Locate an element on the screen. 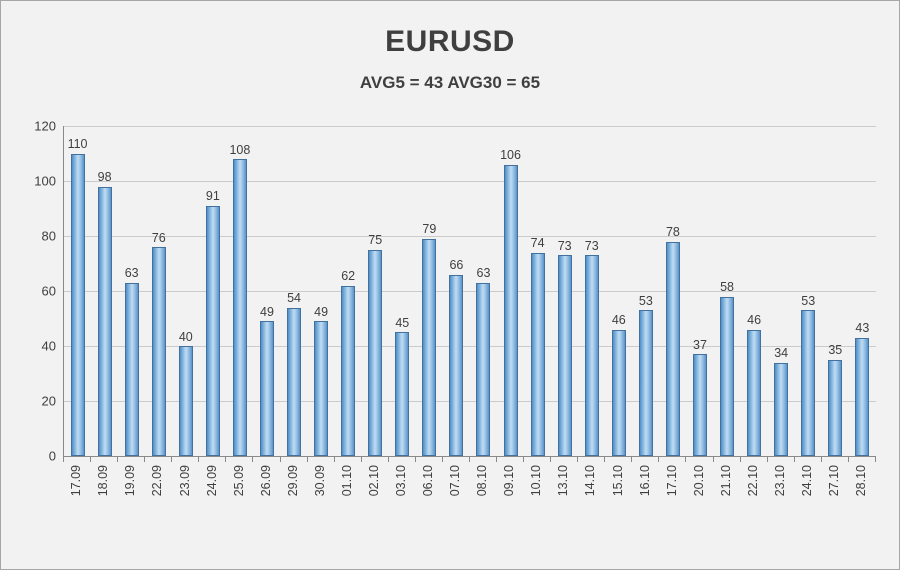  bar-value-label: 63 is located at coordinates (483, 273).